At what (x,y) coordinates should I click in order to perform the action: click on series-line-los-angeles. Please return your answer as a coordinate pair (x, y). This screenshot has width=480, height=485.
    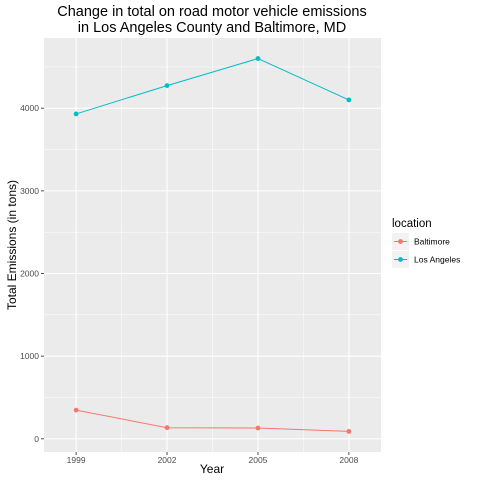
    Looking at the image, I should click on (212, 86).